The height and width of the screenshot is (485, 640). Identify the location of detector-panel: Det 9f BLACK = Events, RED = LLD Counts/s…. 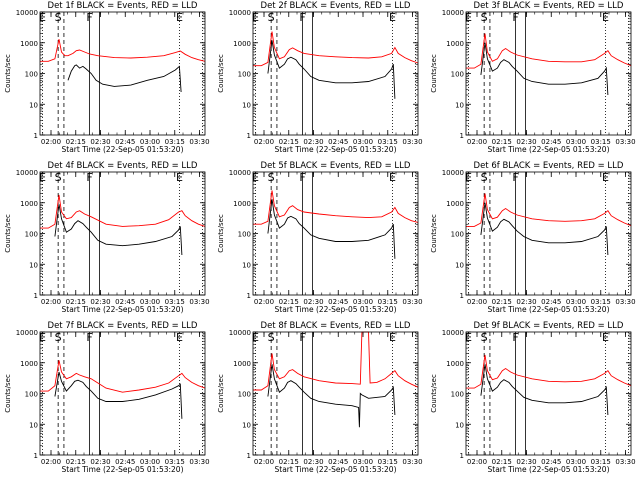
(533, 397).